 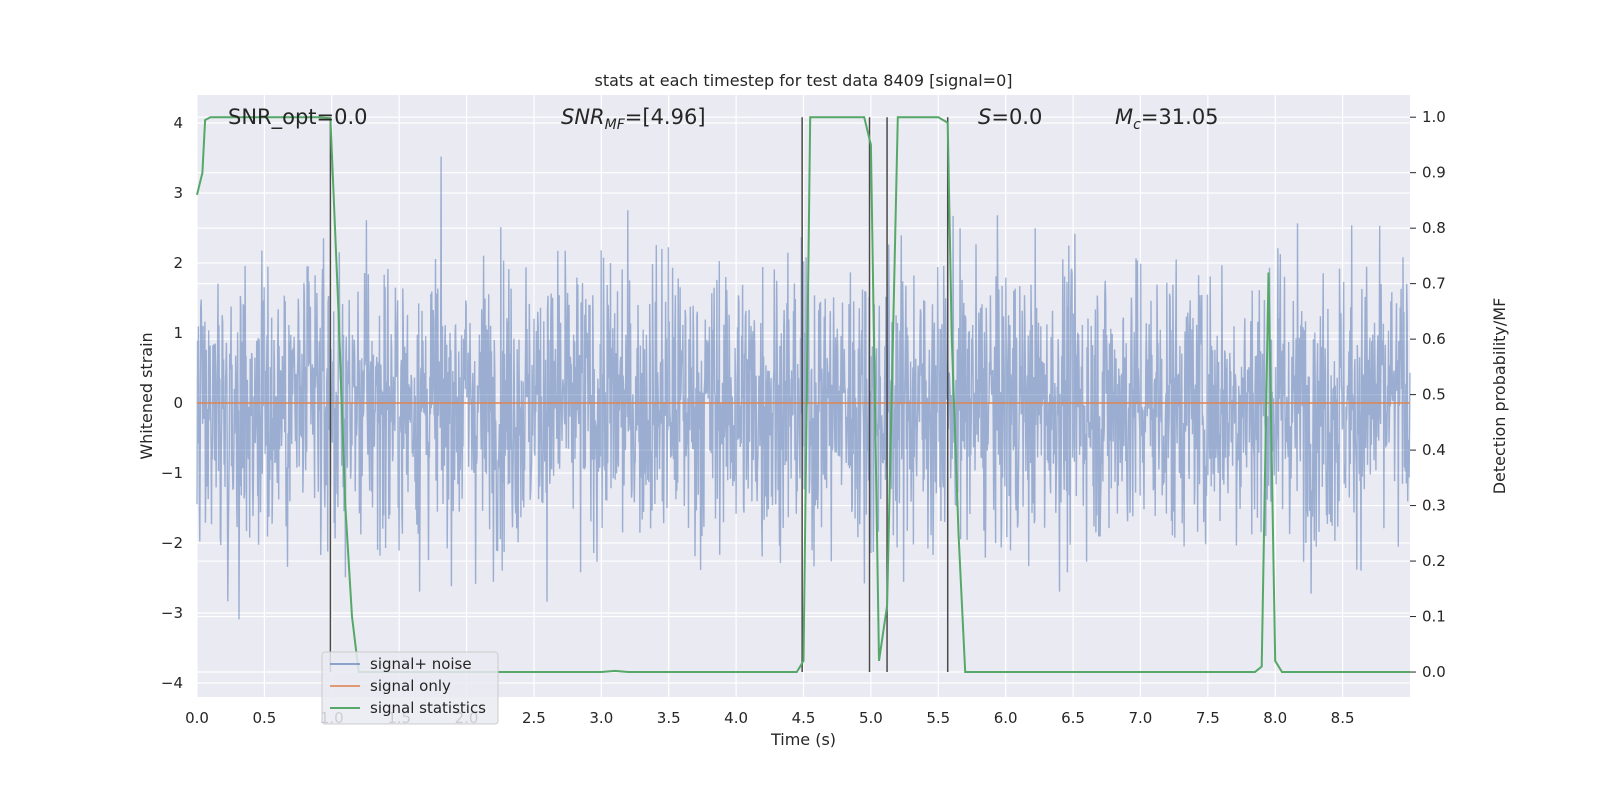 I want to click on legend-box, so click(x=410, y=688).